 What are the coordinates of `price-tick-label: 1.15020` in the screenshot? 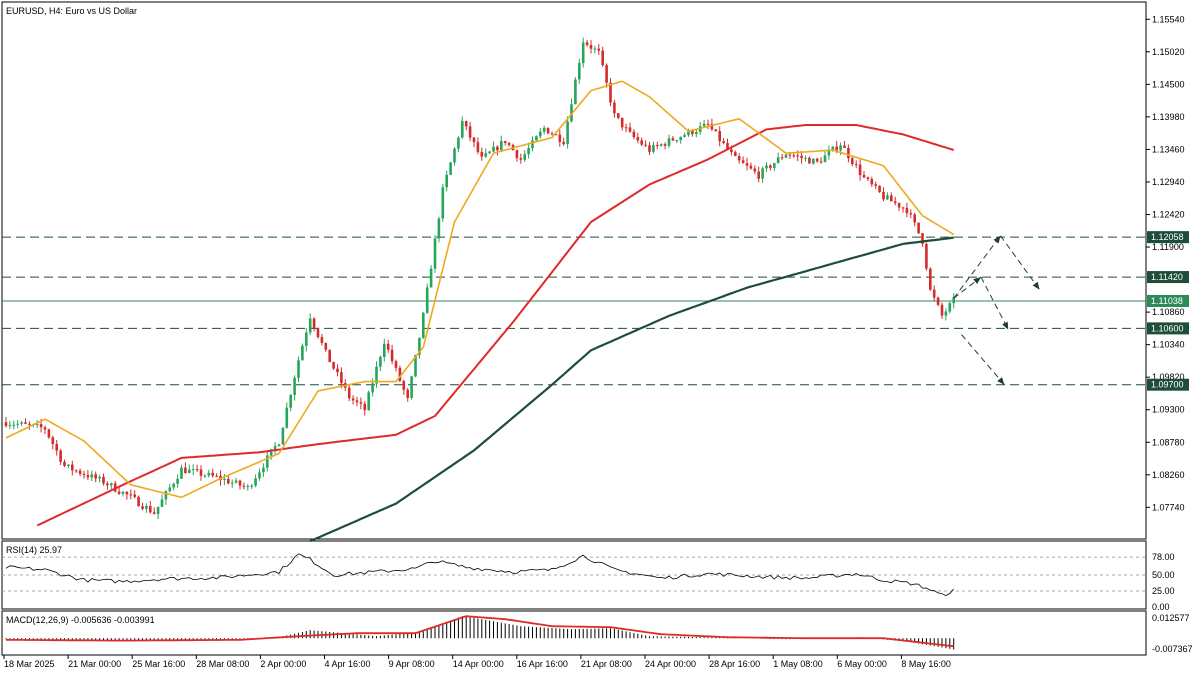 It's located at (1168, 52).